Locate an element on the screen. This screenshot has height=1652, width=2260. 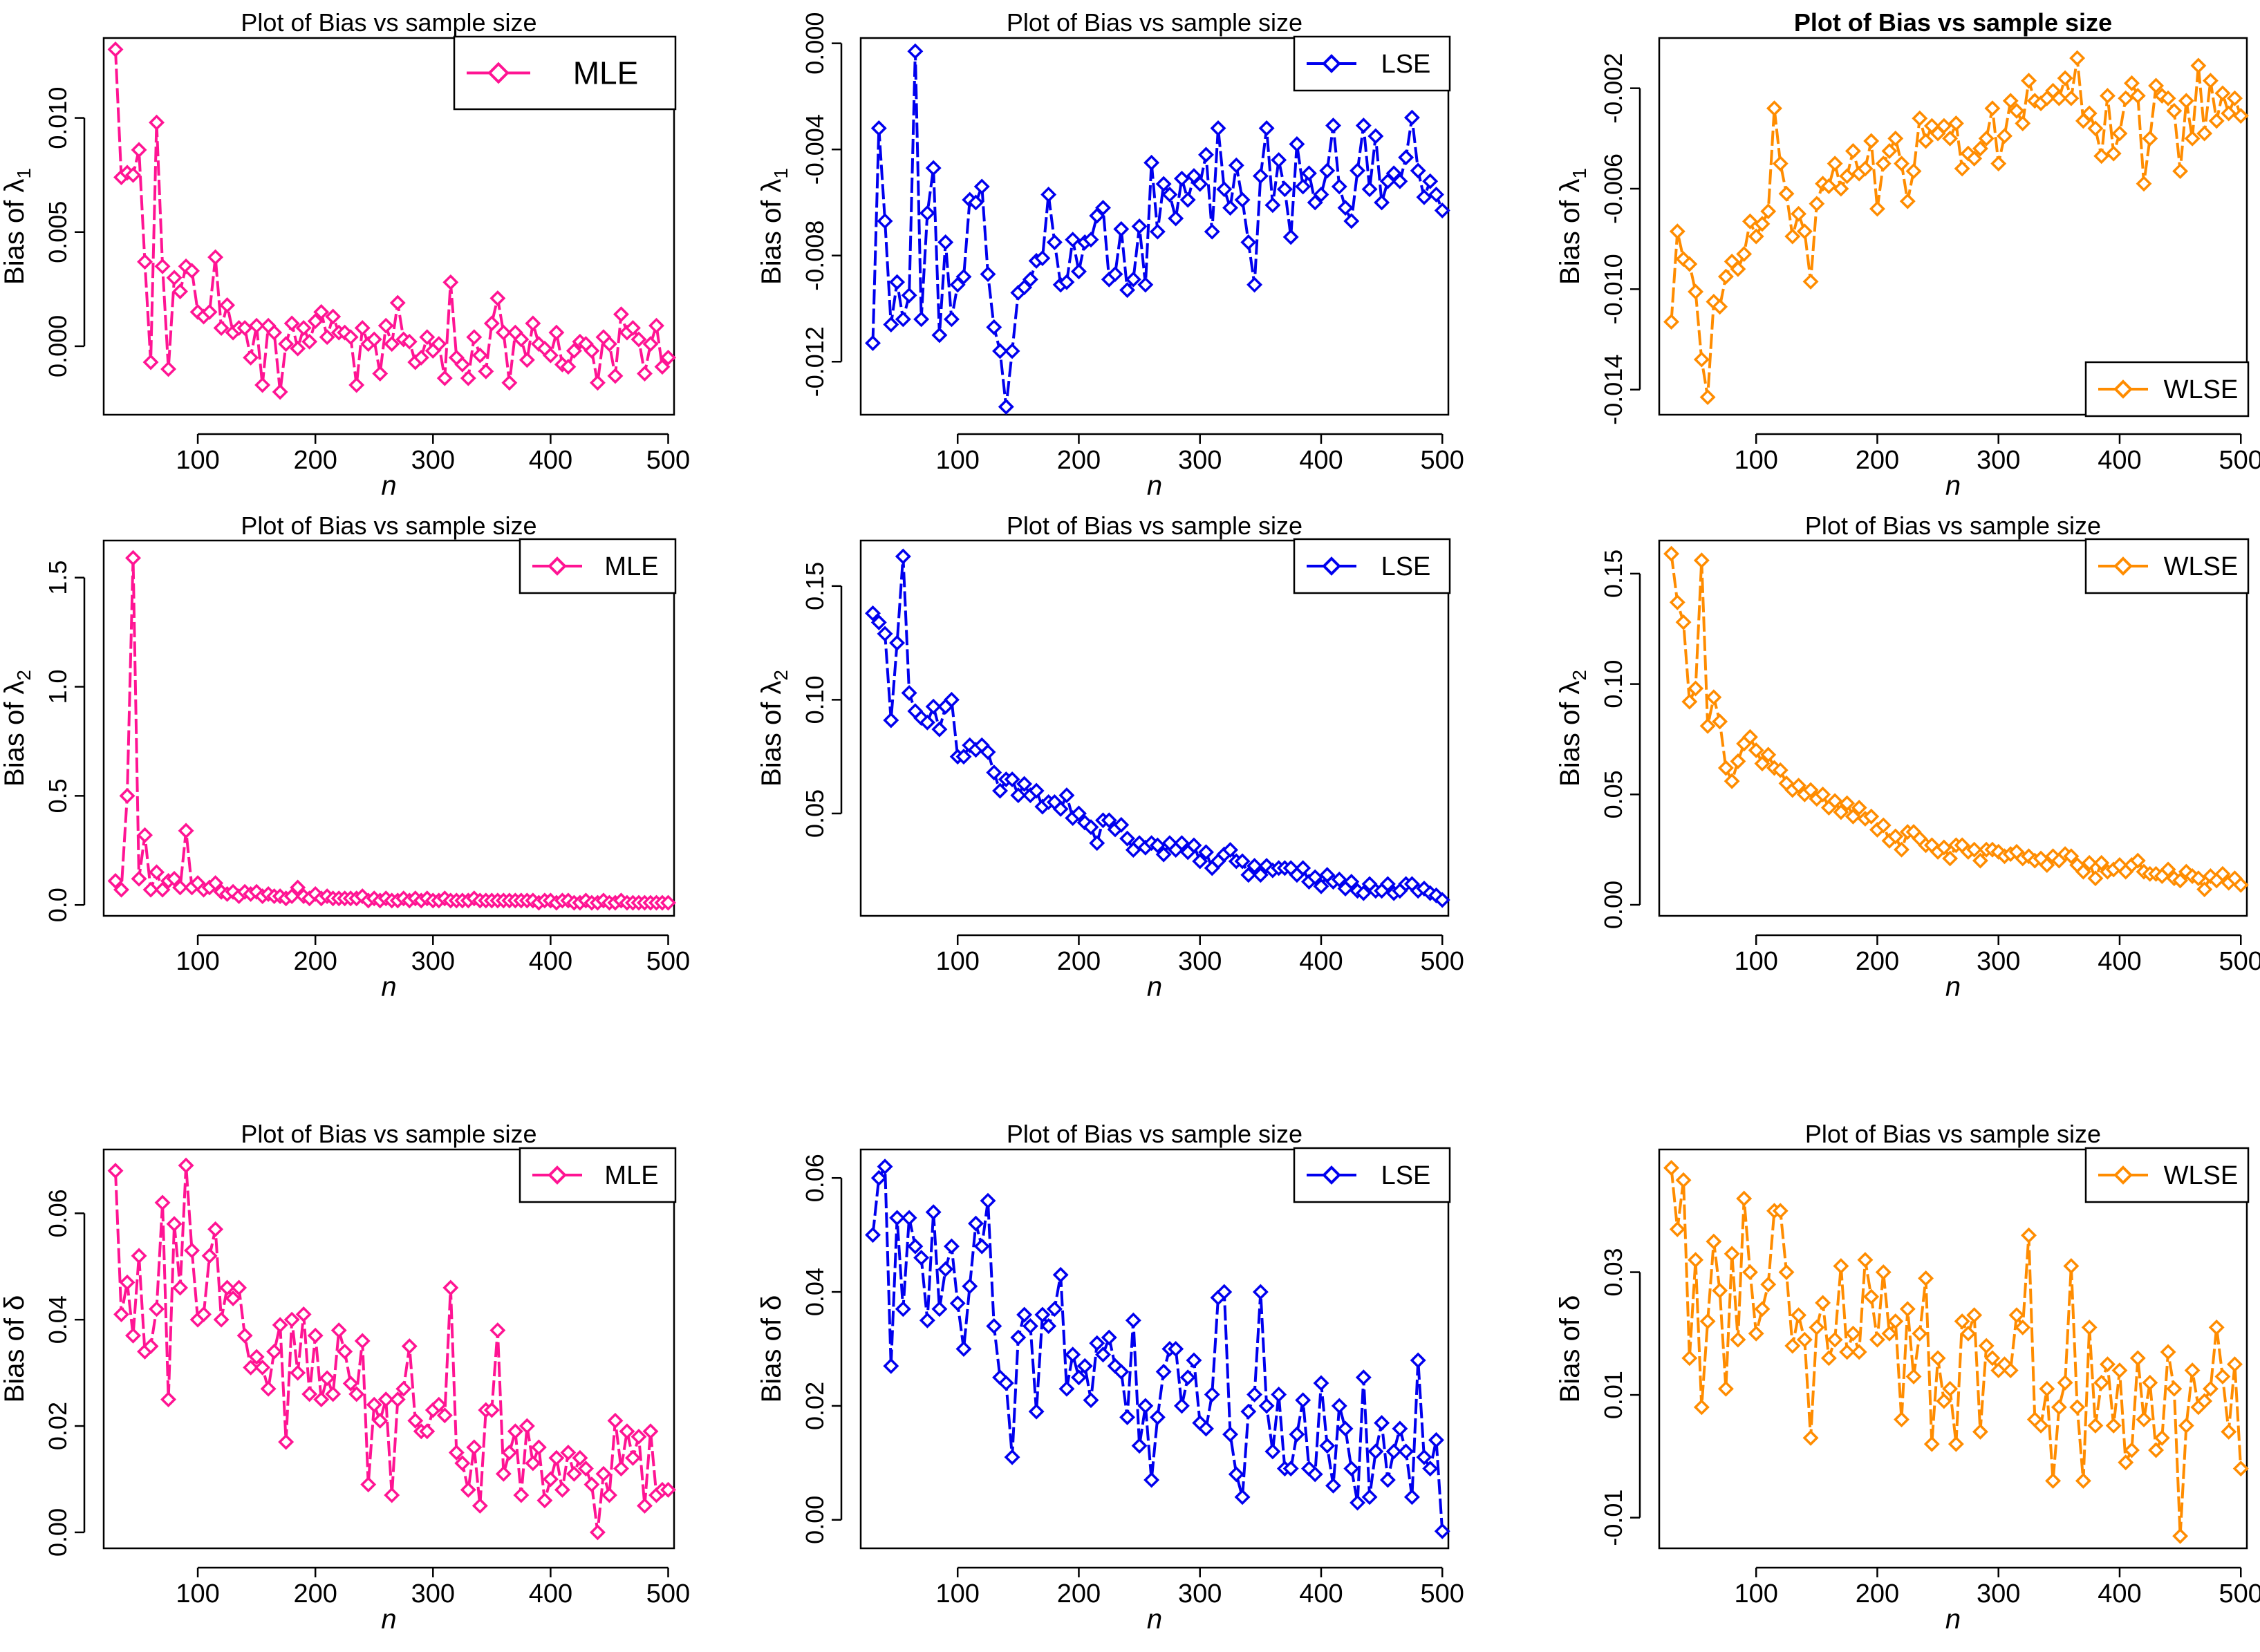
series-line-wlse is located at coordinates (1956, 1352).